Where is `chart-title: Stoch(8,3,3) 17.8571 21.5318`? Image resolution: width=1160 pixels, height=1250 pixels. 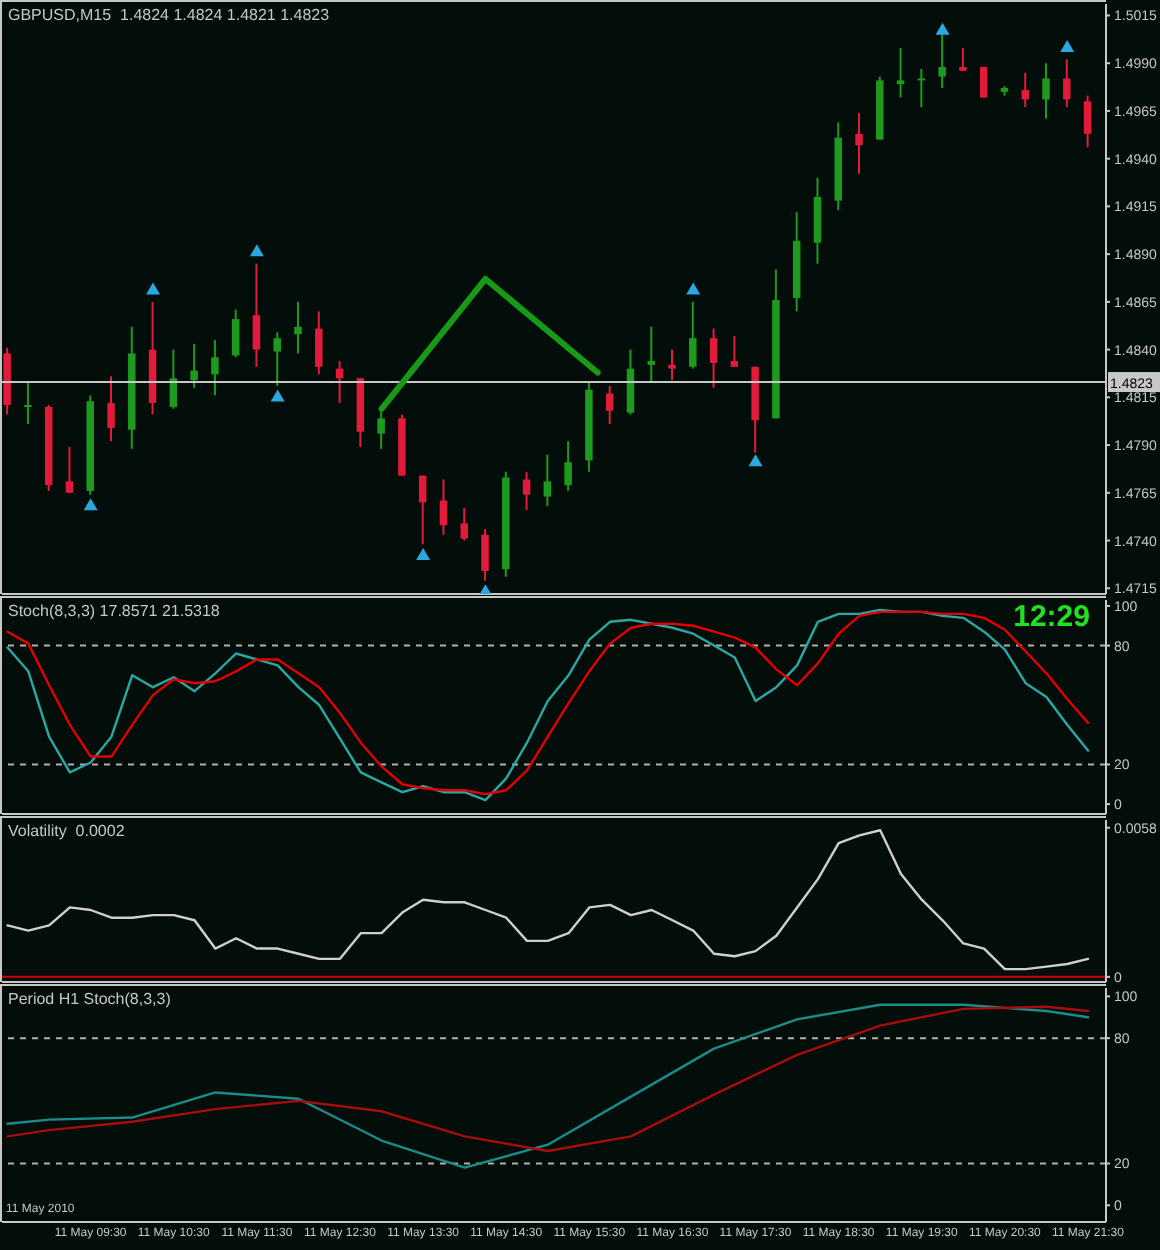
chart-title: Stoch(8,3,3) 17.8571 21.5318 is located at coordinates (114, 611).